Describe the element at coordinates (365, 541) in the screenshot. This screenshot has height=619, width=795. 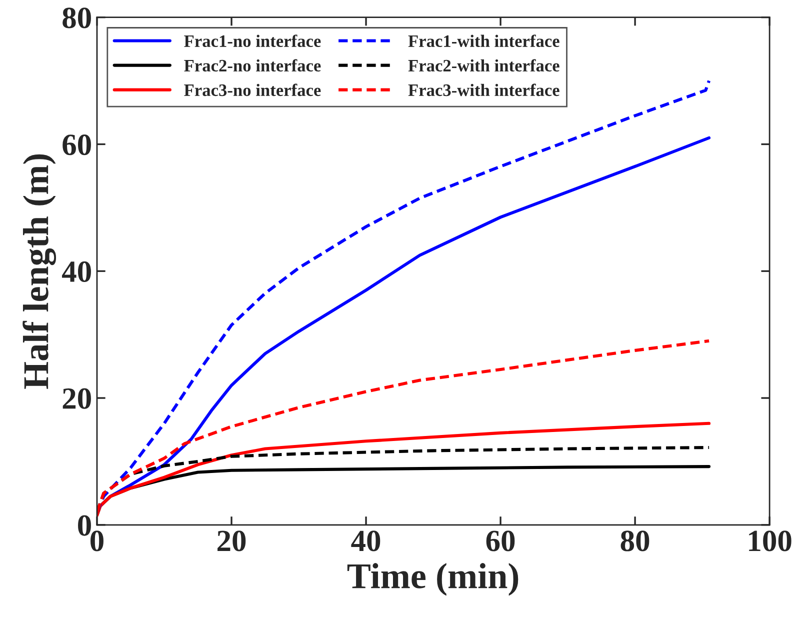
I see `x-tick-label: 40` at that location.